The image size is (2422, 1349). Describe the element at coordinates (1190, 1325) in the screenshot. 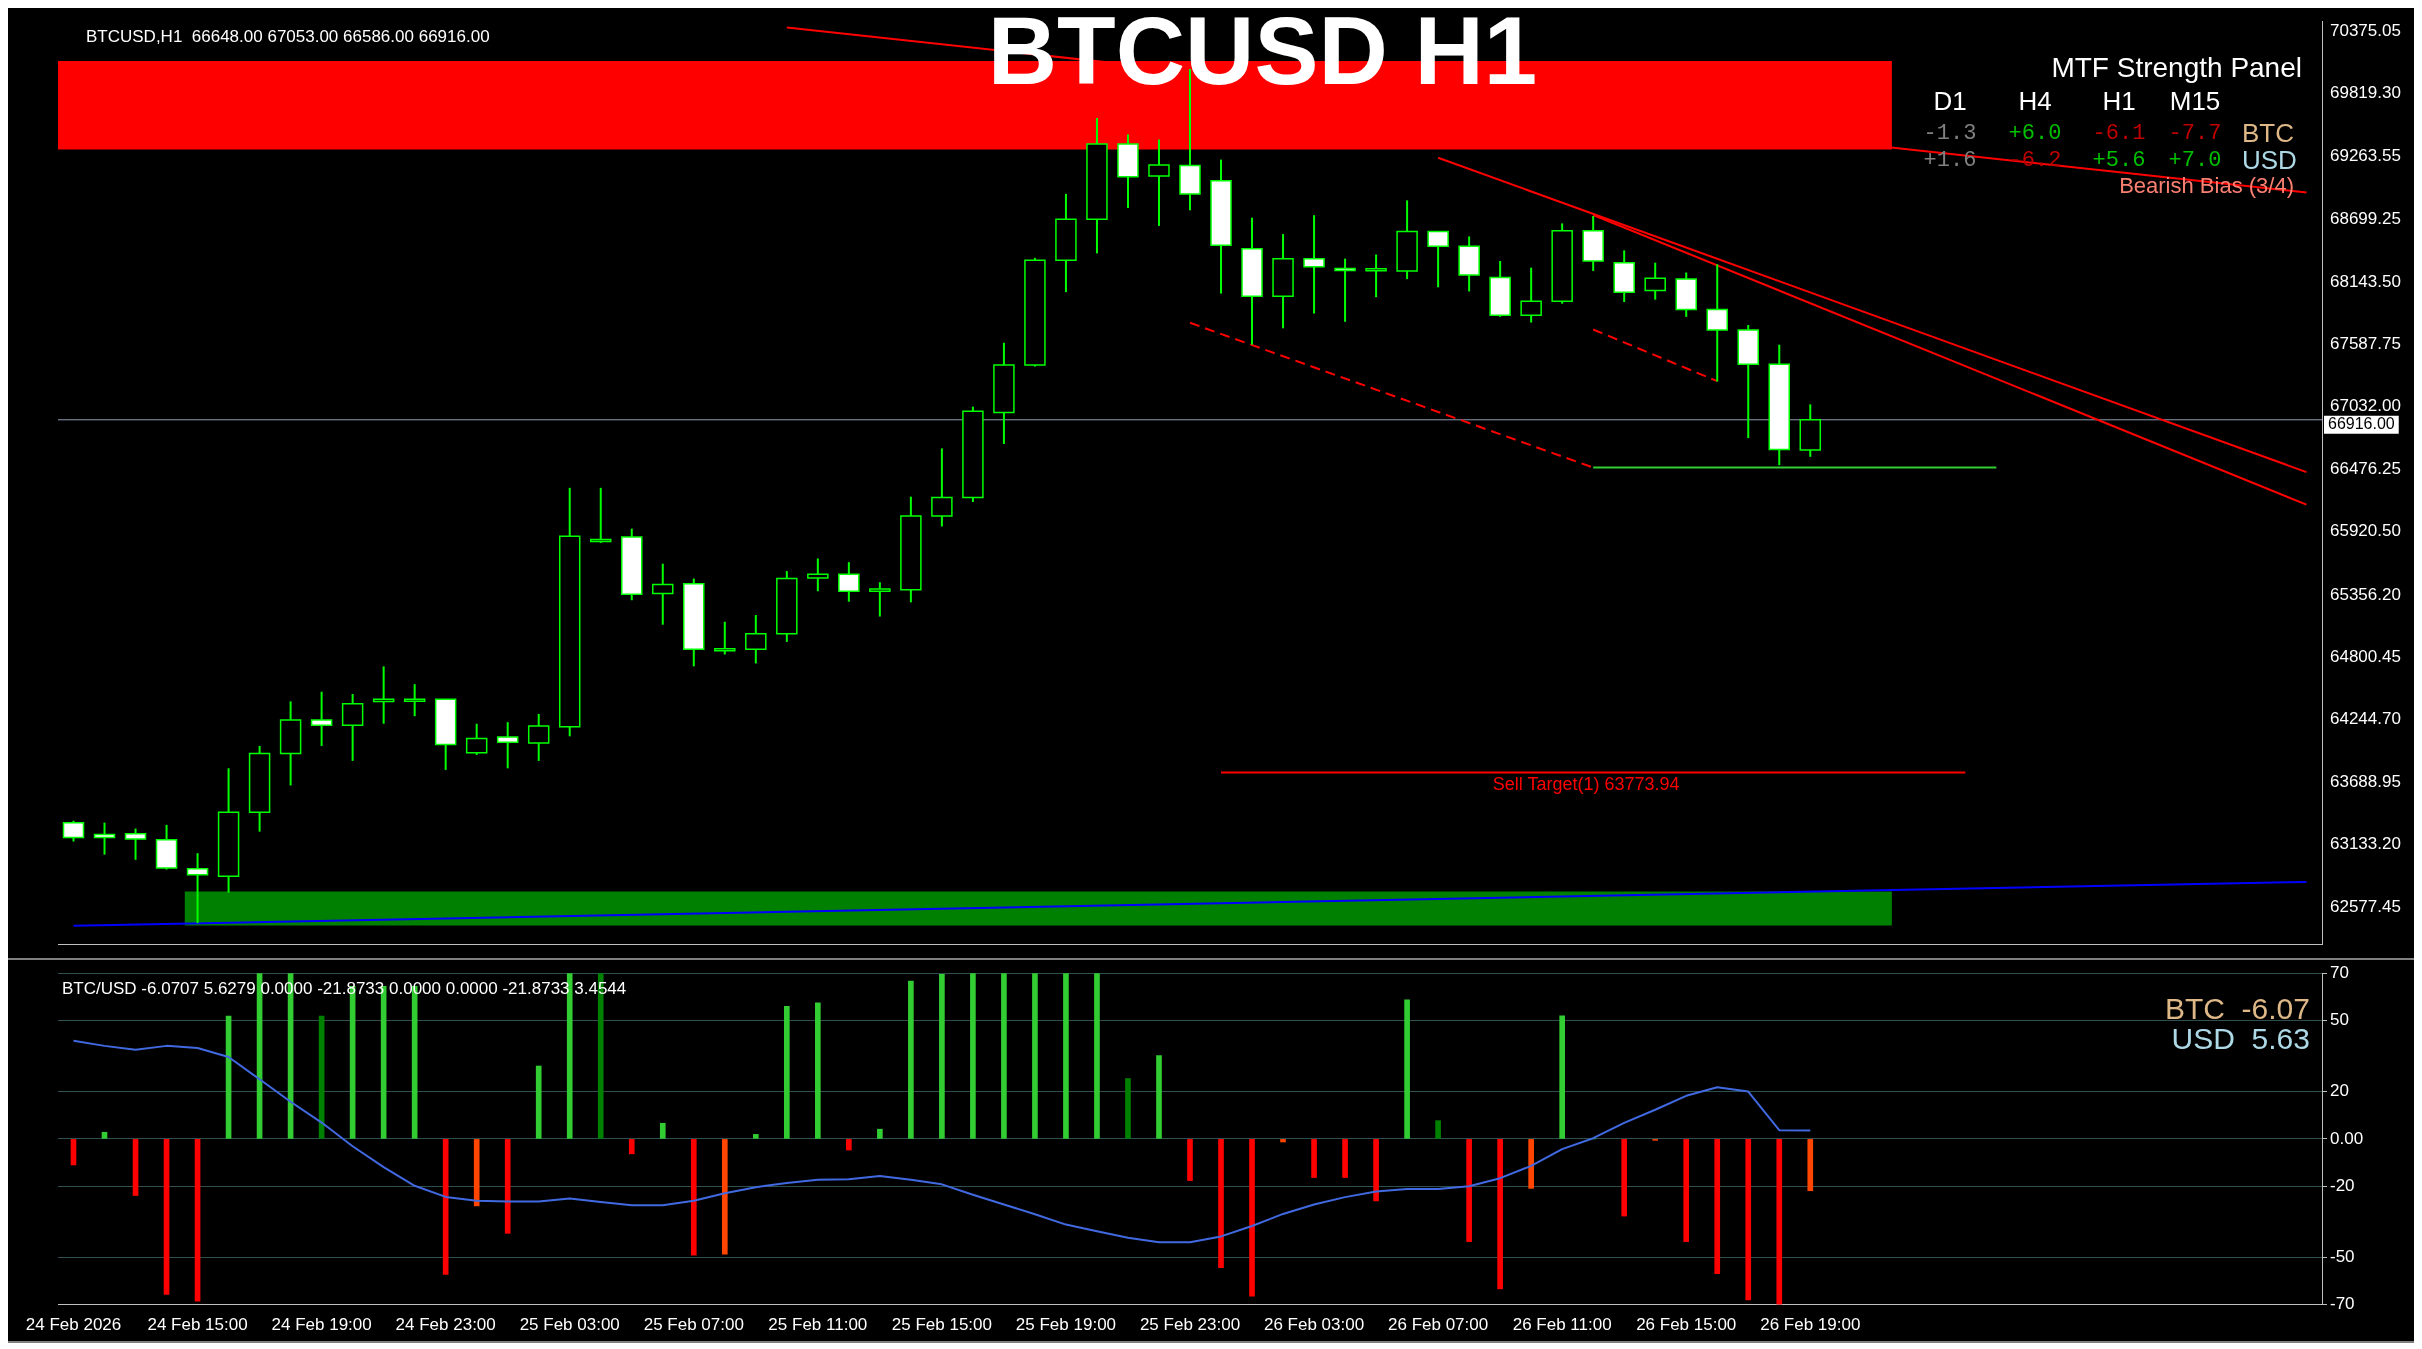

I see `x-tick-label: 25 Feb 23:00` at that location.